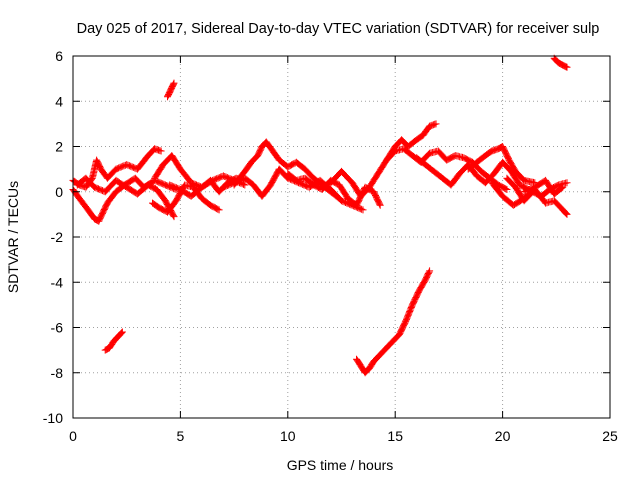  I want to click on x-tick-label: 0, so click(73, 436).